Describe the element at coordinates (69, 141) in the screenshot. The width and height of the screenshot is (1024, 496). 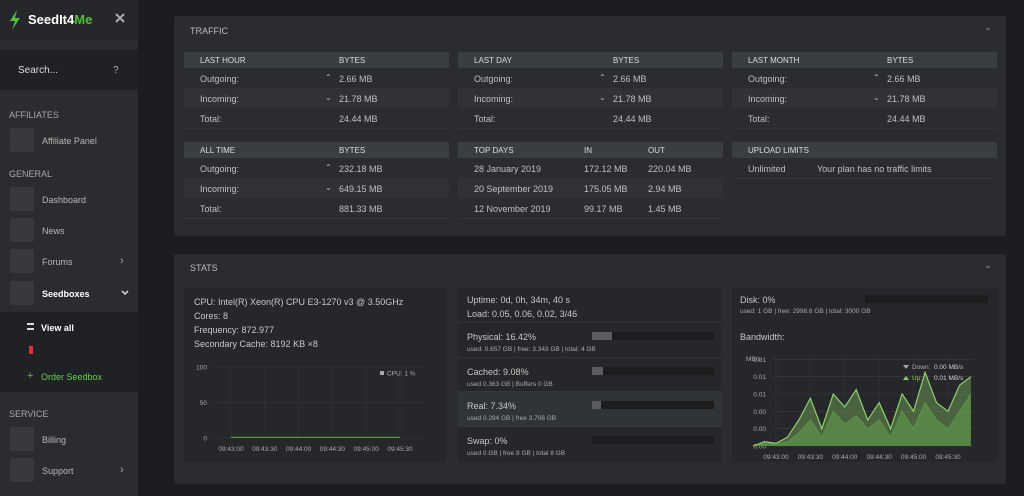
I see `nav-item: Affiliate Panel` at that location.